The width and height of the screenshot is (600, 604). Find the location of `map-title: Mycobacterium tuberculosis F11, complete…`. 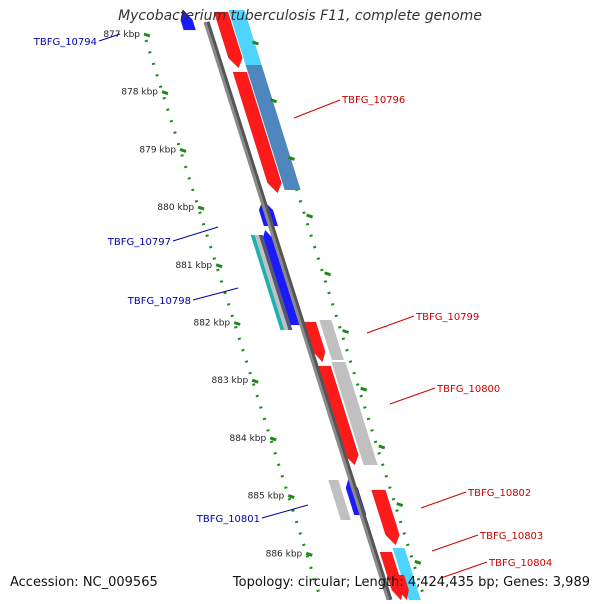

map-title: Mycobacterium tuberculosis F11, complete… is located at coordinates (300, 16).